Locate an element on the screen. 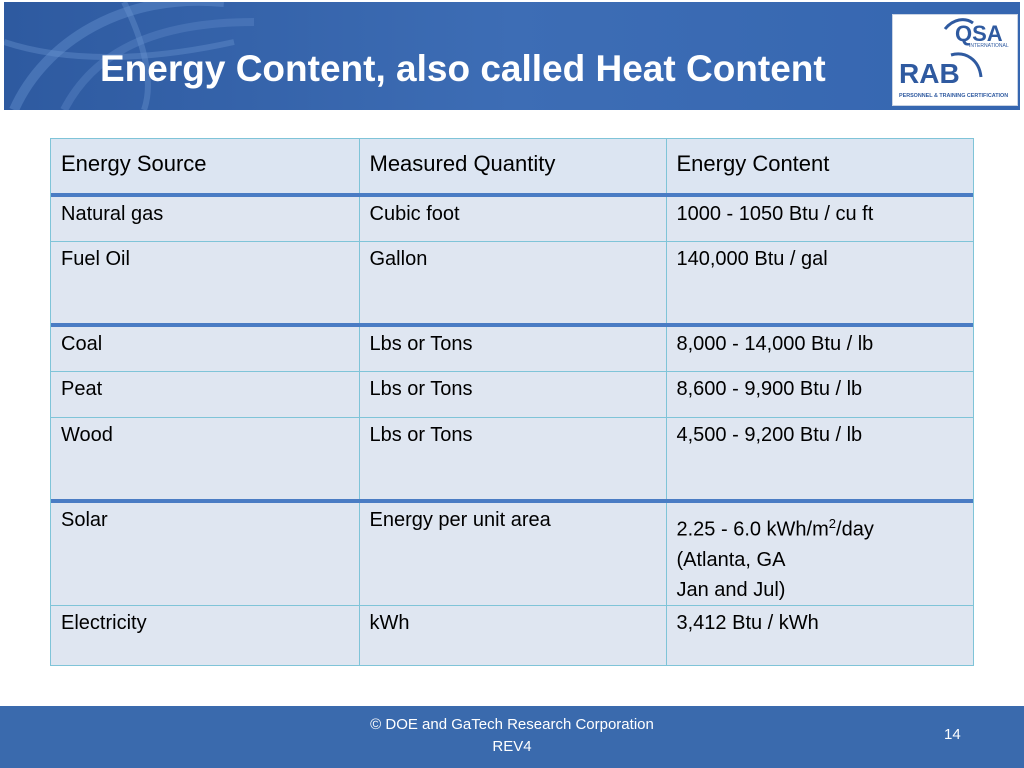 The image size is (1024, 768). slide-title: Energy Content, also called Heat Content is located at coordinates (463, 68).